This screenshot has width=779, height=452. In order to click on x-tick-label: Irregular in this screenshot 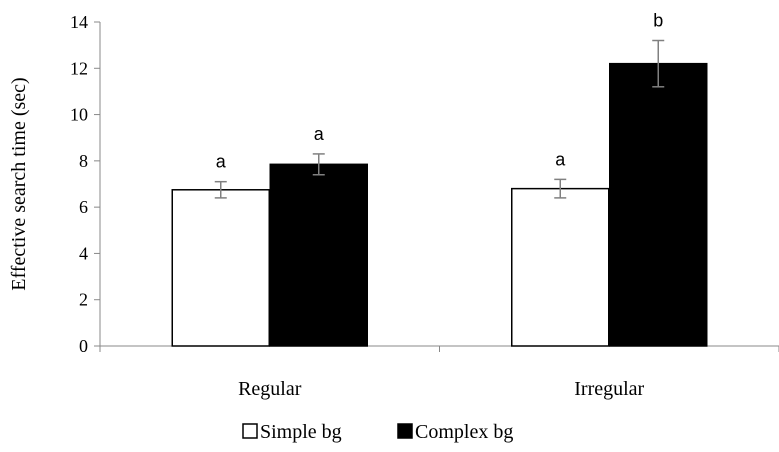, I will do `click(609, 389)`.